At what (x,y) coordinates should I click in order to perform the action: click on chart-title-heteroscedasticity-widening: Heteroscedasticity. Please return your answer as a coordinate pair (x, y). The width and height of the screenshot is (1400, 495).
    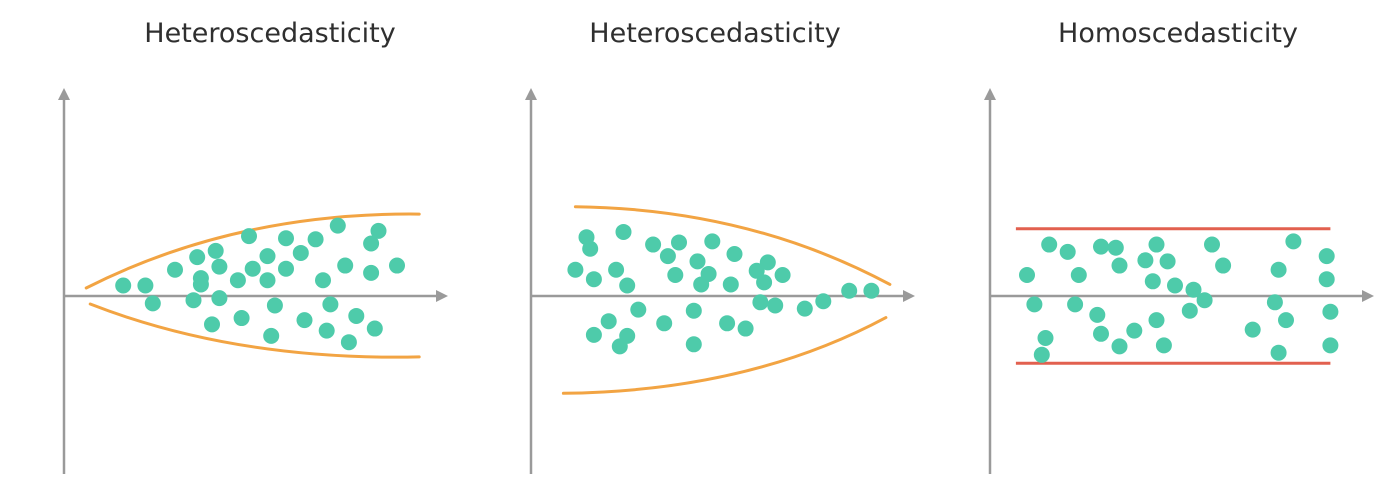
    Looking at the image, I should click on (270, 33).